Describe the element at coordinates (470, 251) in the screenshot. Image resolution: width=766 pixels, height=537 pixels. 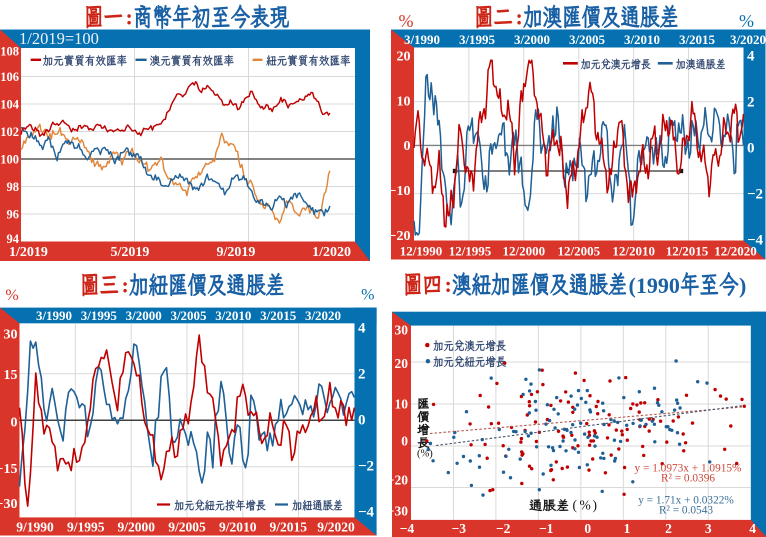
I see `svg-text: 12/1995` at that location.